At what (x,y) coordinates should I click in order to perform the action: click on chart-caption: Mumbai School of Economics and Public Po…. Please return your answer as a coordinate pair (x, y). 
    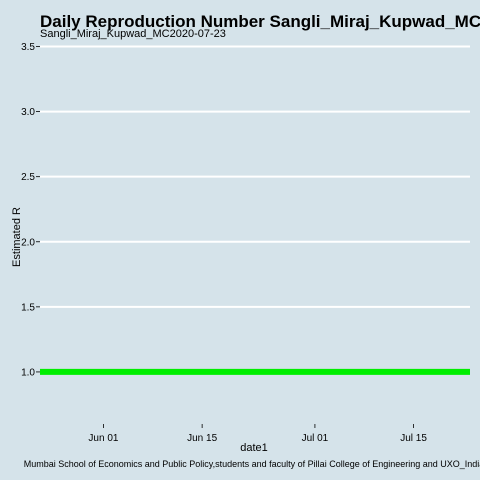
    Looking at the image, I should click on (252, 464).